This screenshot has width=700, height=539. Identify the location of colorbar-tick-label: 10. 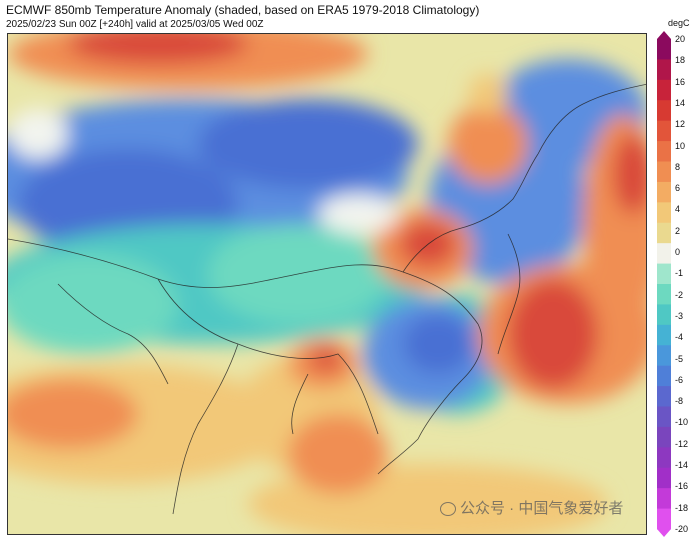
(680, 145).